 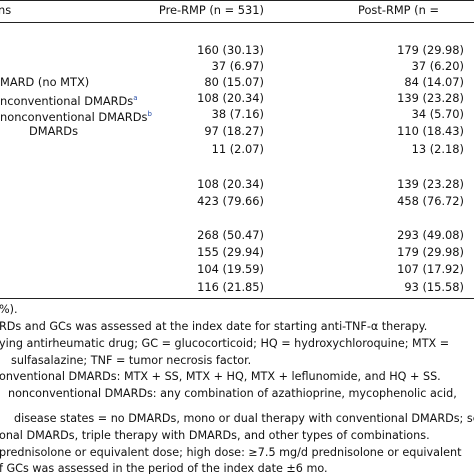 I want to click on bottom-rule, so click(x=237, y=298).